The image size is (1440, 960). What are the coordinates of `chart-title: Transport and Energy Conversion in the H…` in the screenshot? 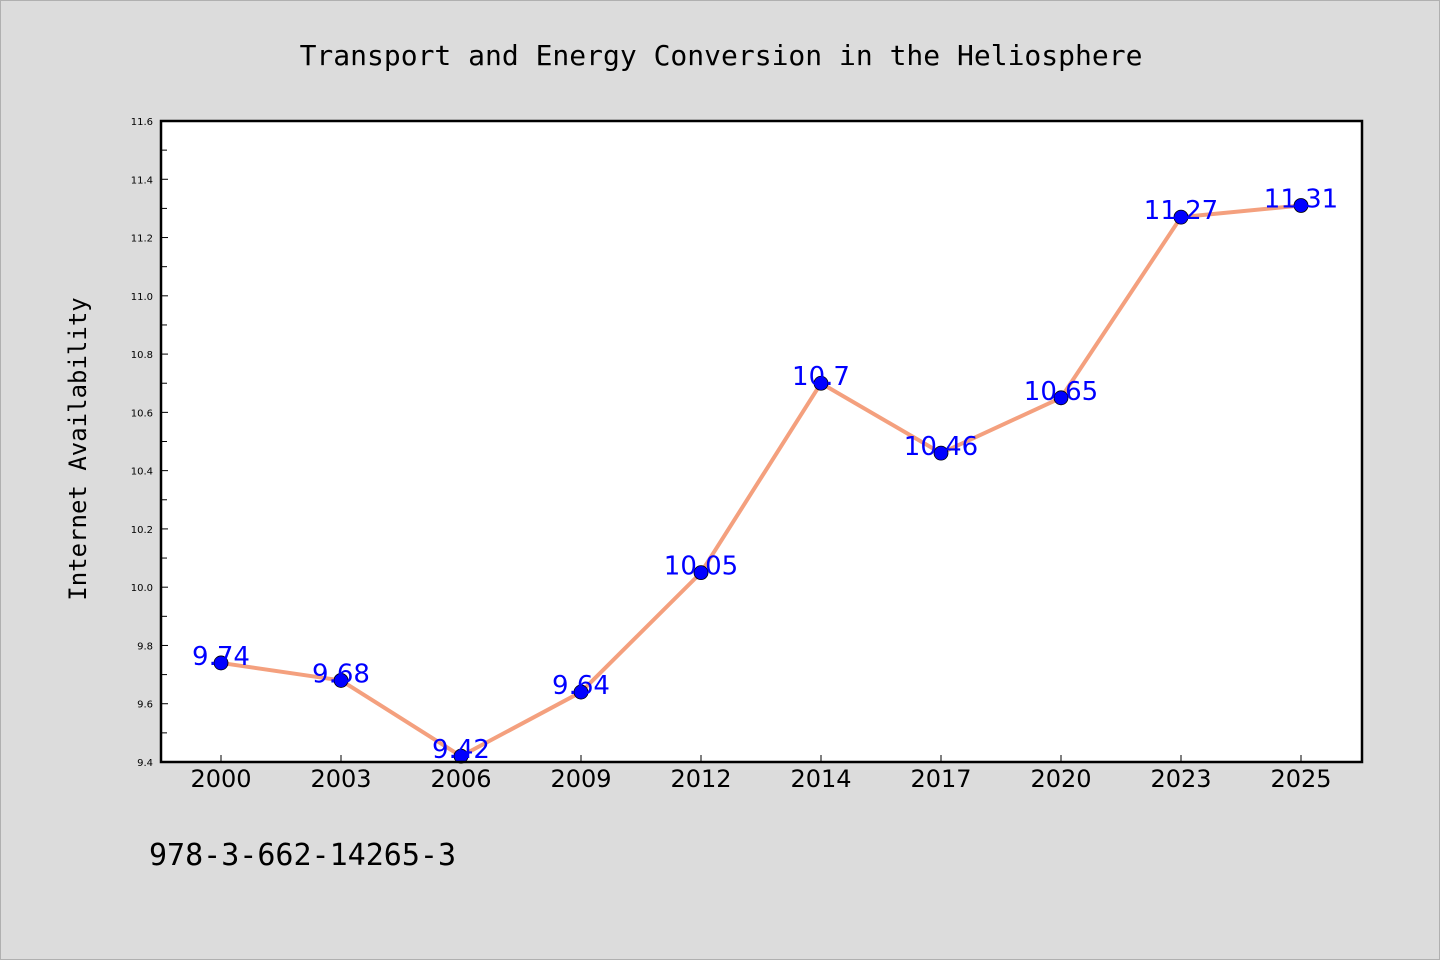 It's located at (721, 55).